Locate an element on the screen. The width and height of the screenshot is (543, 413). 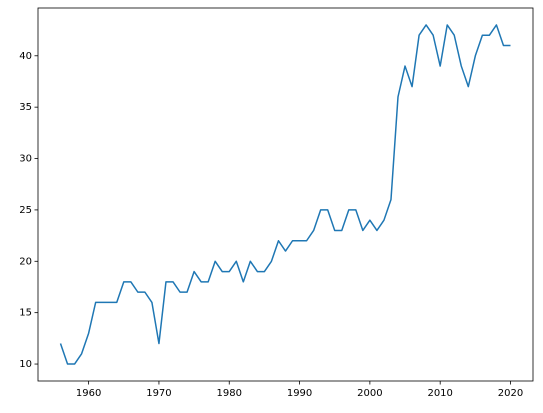
y-tick-label: 15 is located at coordinates (25, 313).